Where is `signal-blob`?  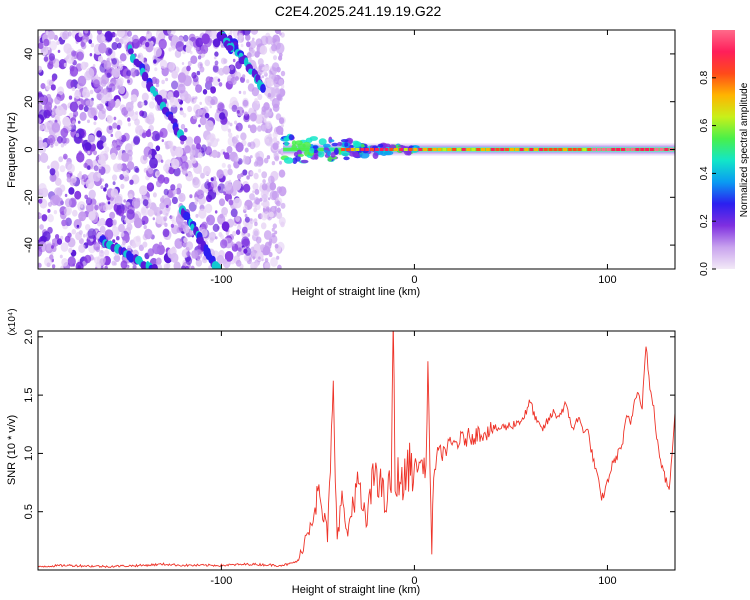 signal-blob is located at coordinates (332, 141).